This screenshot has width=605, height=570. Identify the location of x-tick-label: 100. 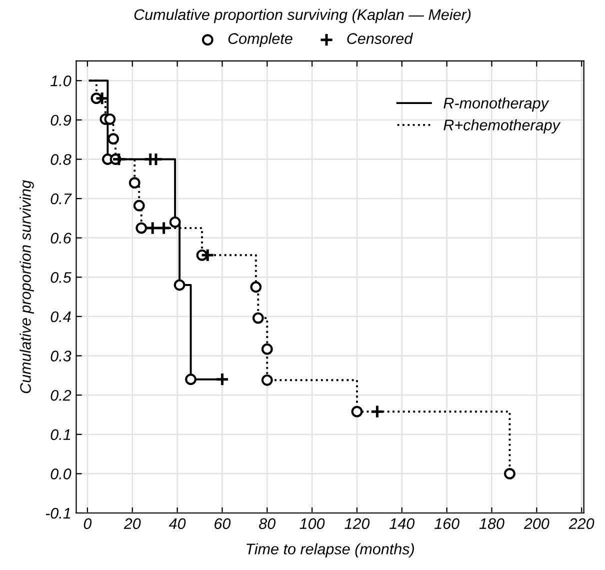
(312, 524).